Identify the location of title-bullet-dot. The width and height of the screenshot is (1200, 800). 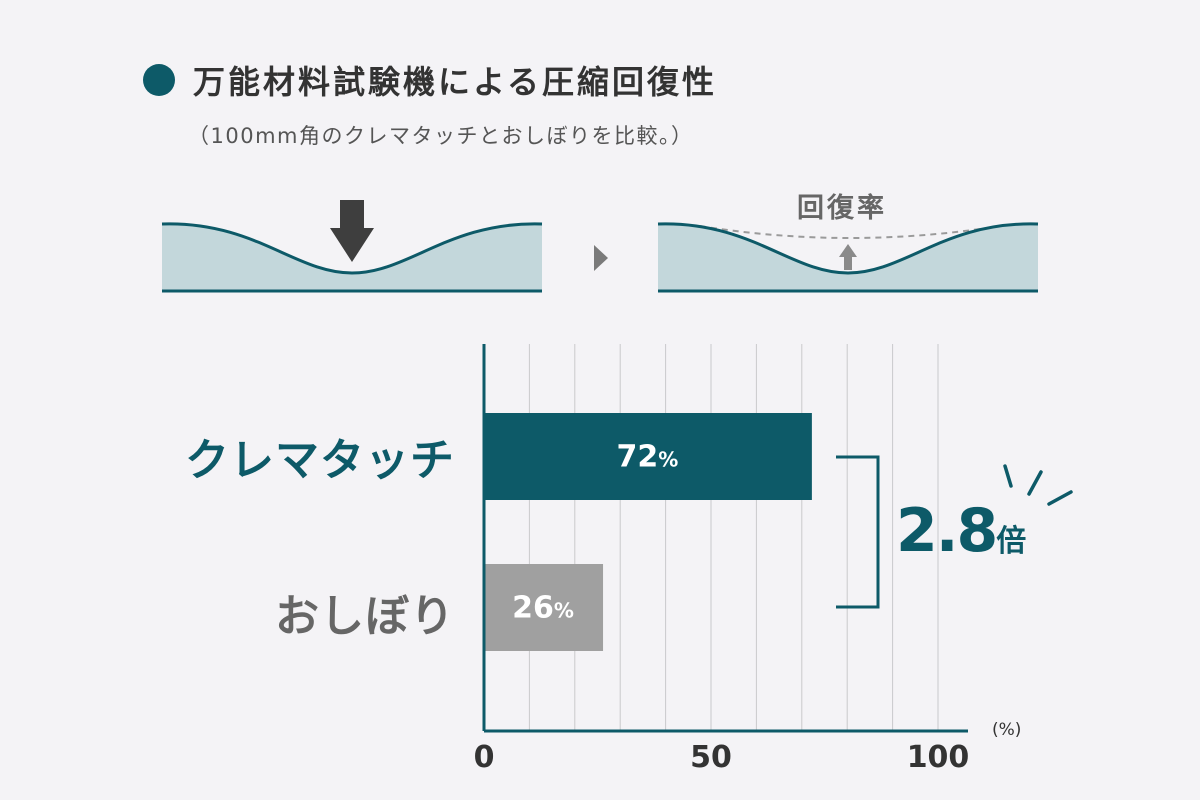
(159, 80).